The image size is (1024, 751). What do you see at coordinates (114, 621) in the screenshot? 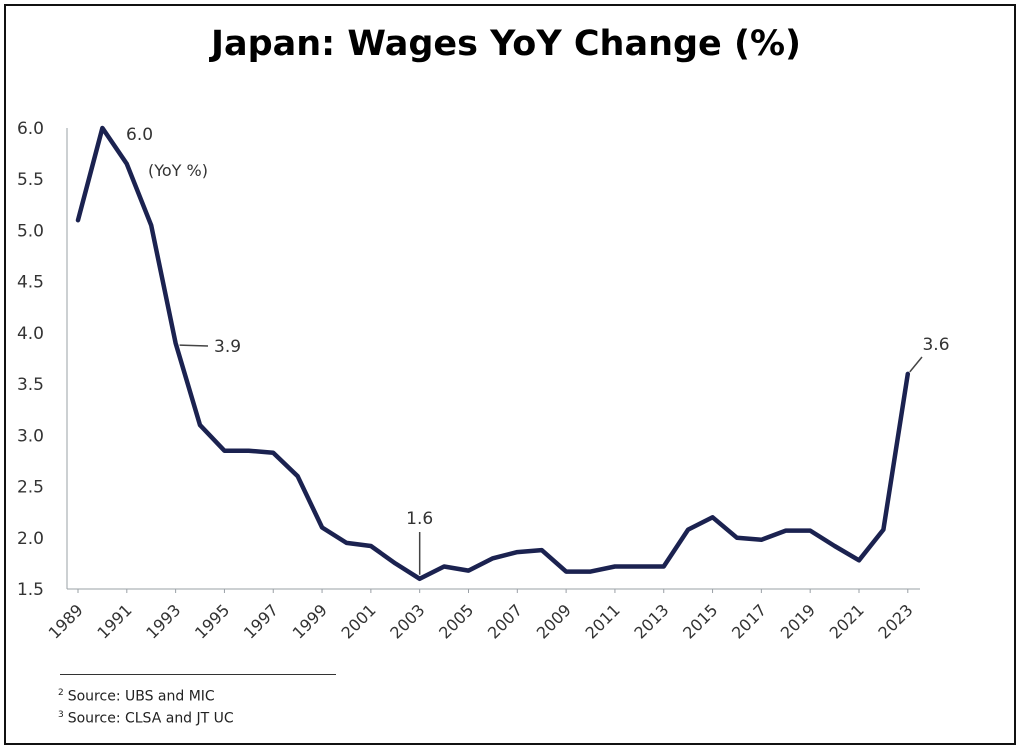
I see `x-tick-label: 1991` at bounding box center [114, 621].